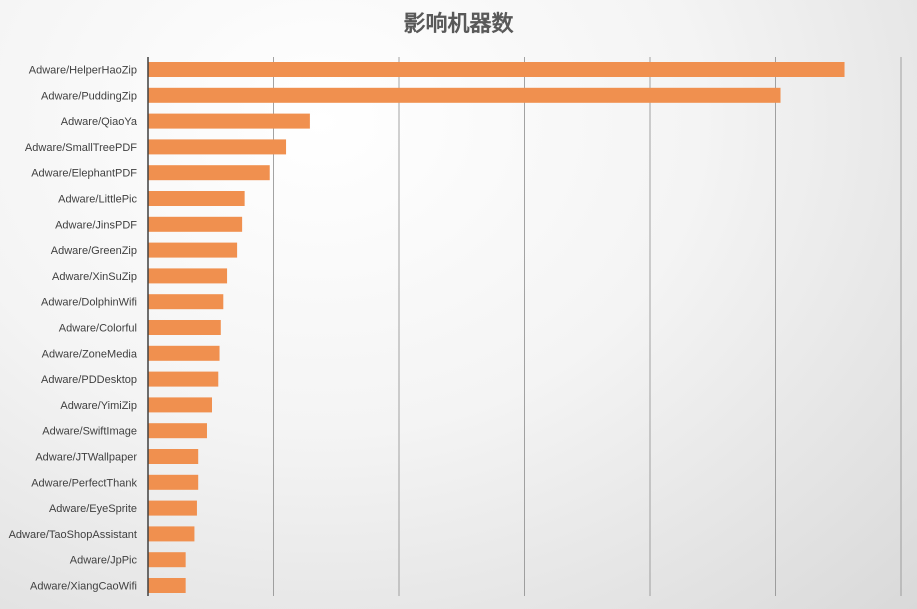 This screenshot has height=609, width=917. What do you see at coordinates (84, 483) in the screenshot?
I see `category-label: Adware/PerfectThank` at bounding box center [84, 483].